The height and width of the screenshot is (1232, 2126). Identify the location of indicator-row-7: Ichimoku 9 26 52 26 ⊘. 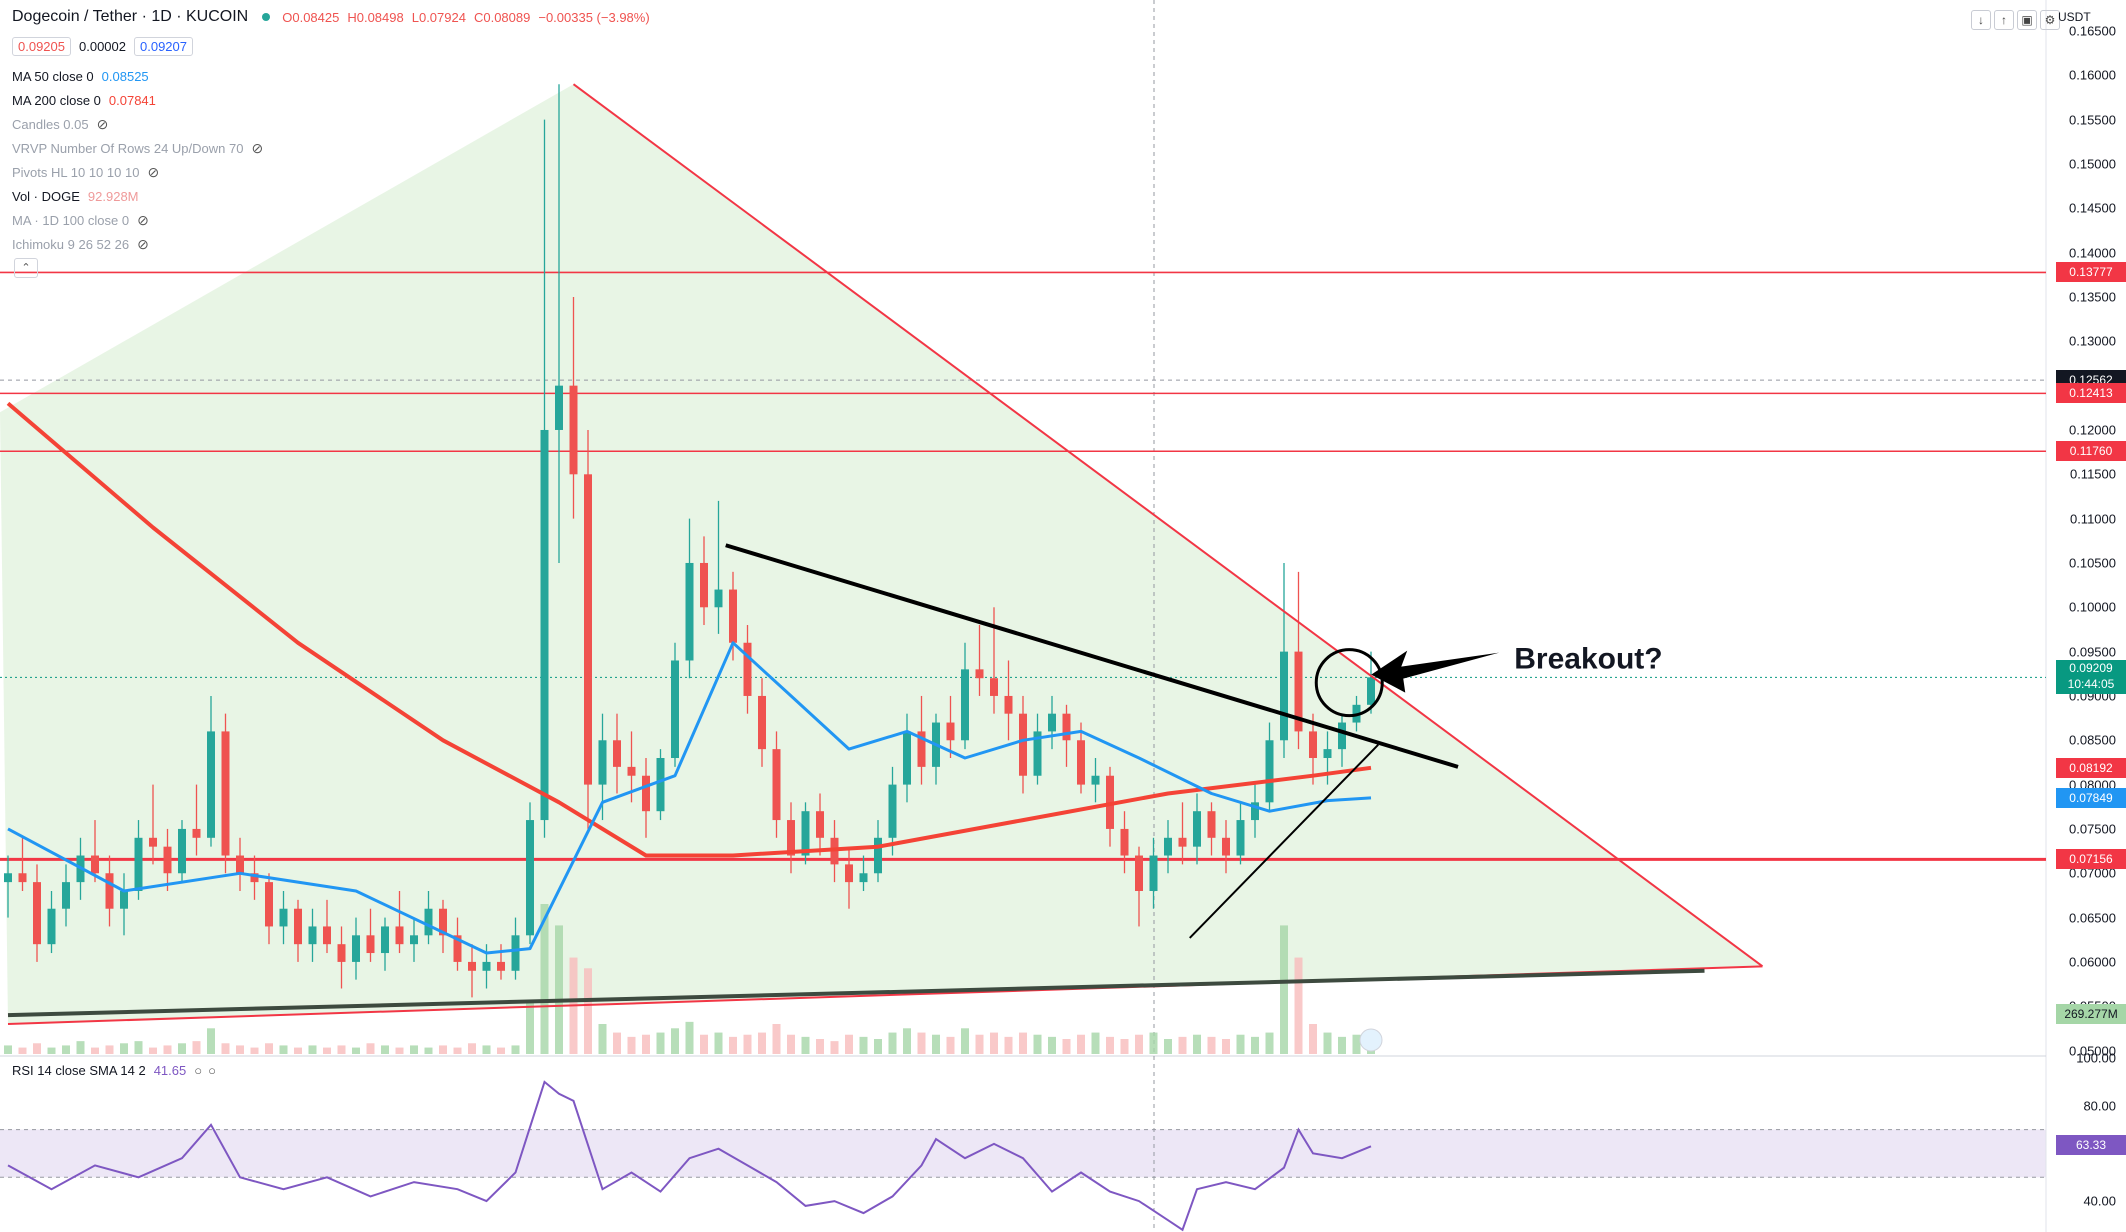
(80, 244).